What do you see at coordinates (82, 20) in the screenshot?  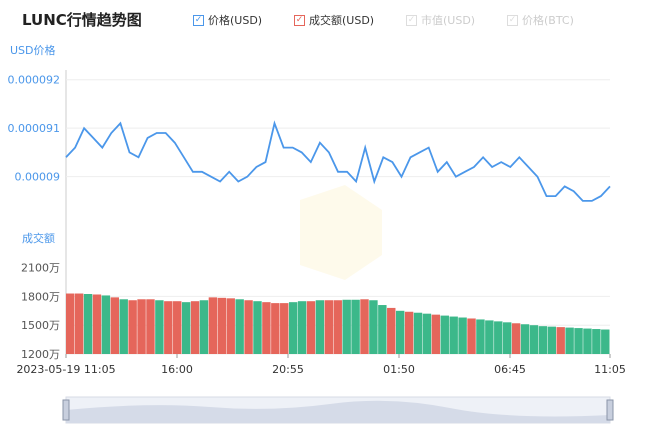 I see `chart-title: LUNC行情趋势图` at bounding box center [82, 20].